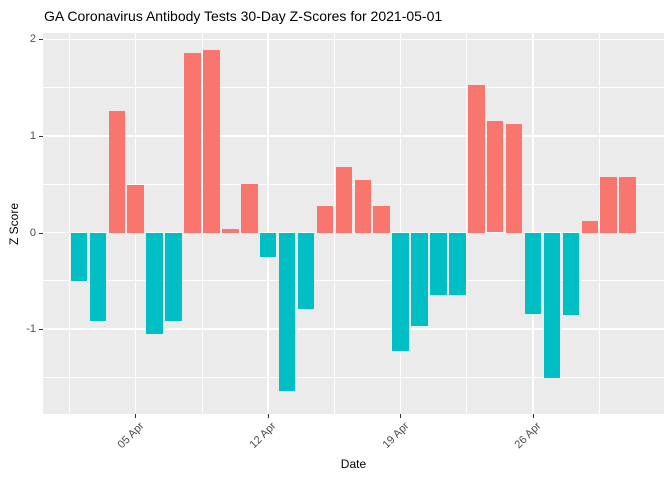  Describe the element at coordinates (32, 39) in the screenshot. I see `y-tick-label: 2` at that location.